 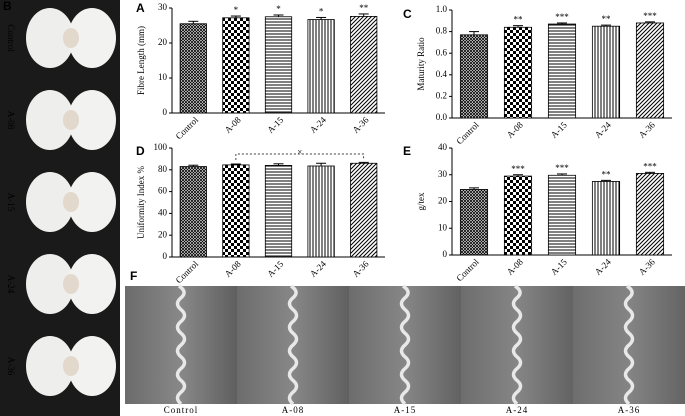 I want to click on y-tick-label: 0.2, so click(x=441, y=95).